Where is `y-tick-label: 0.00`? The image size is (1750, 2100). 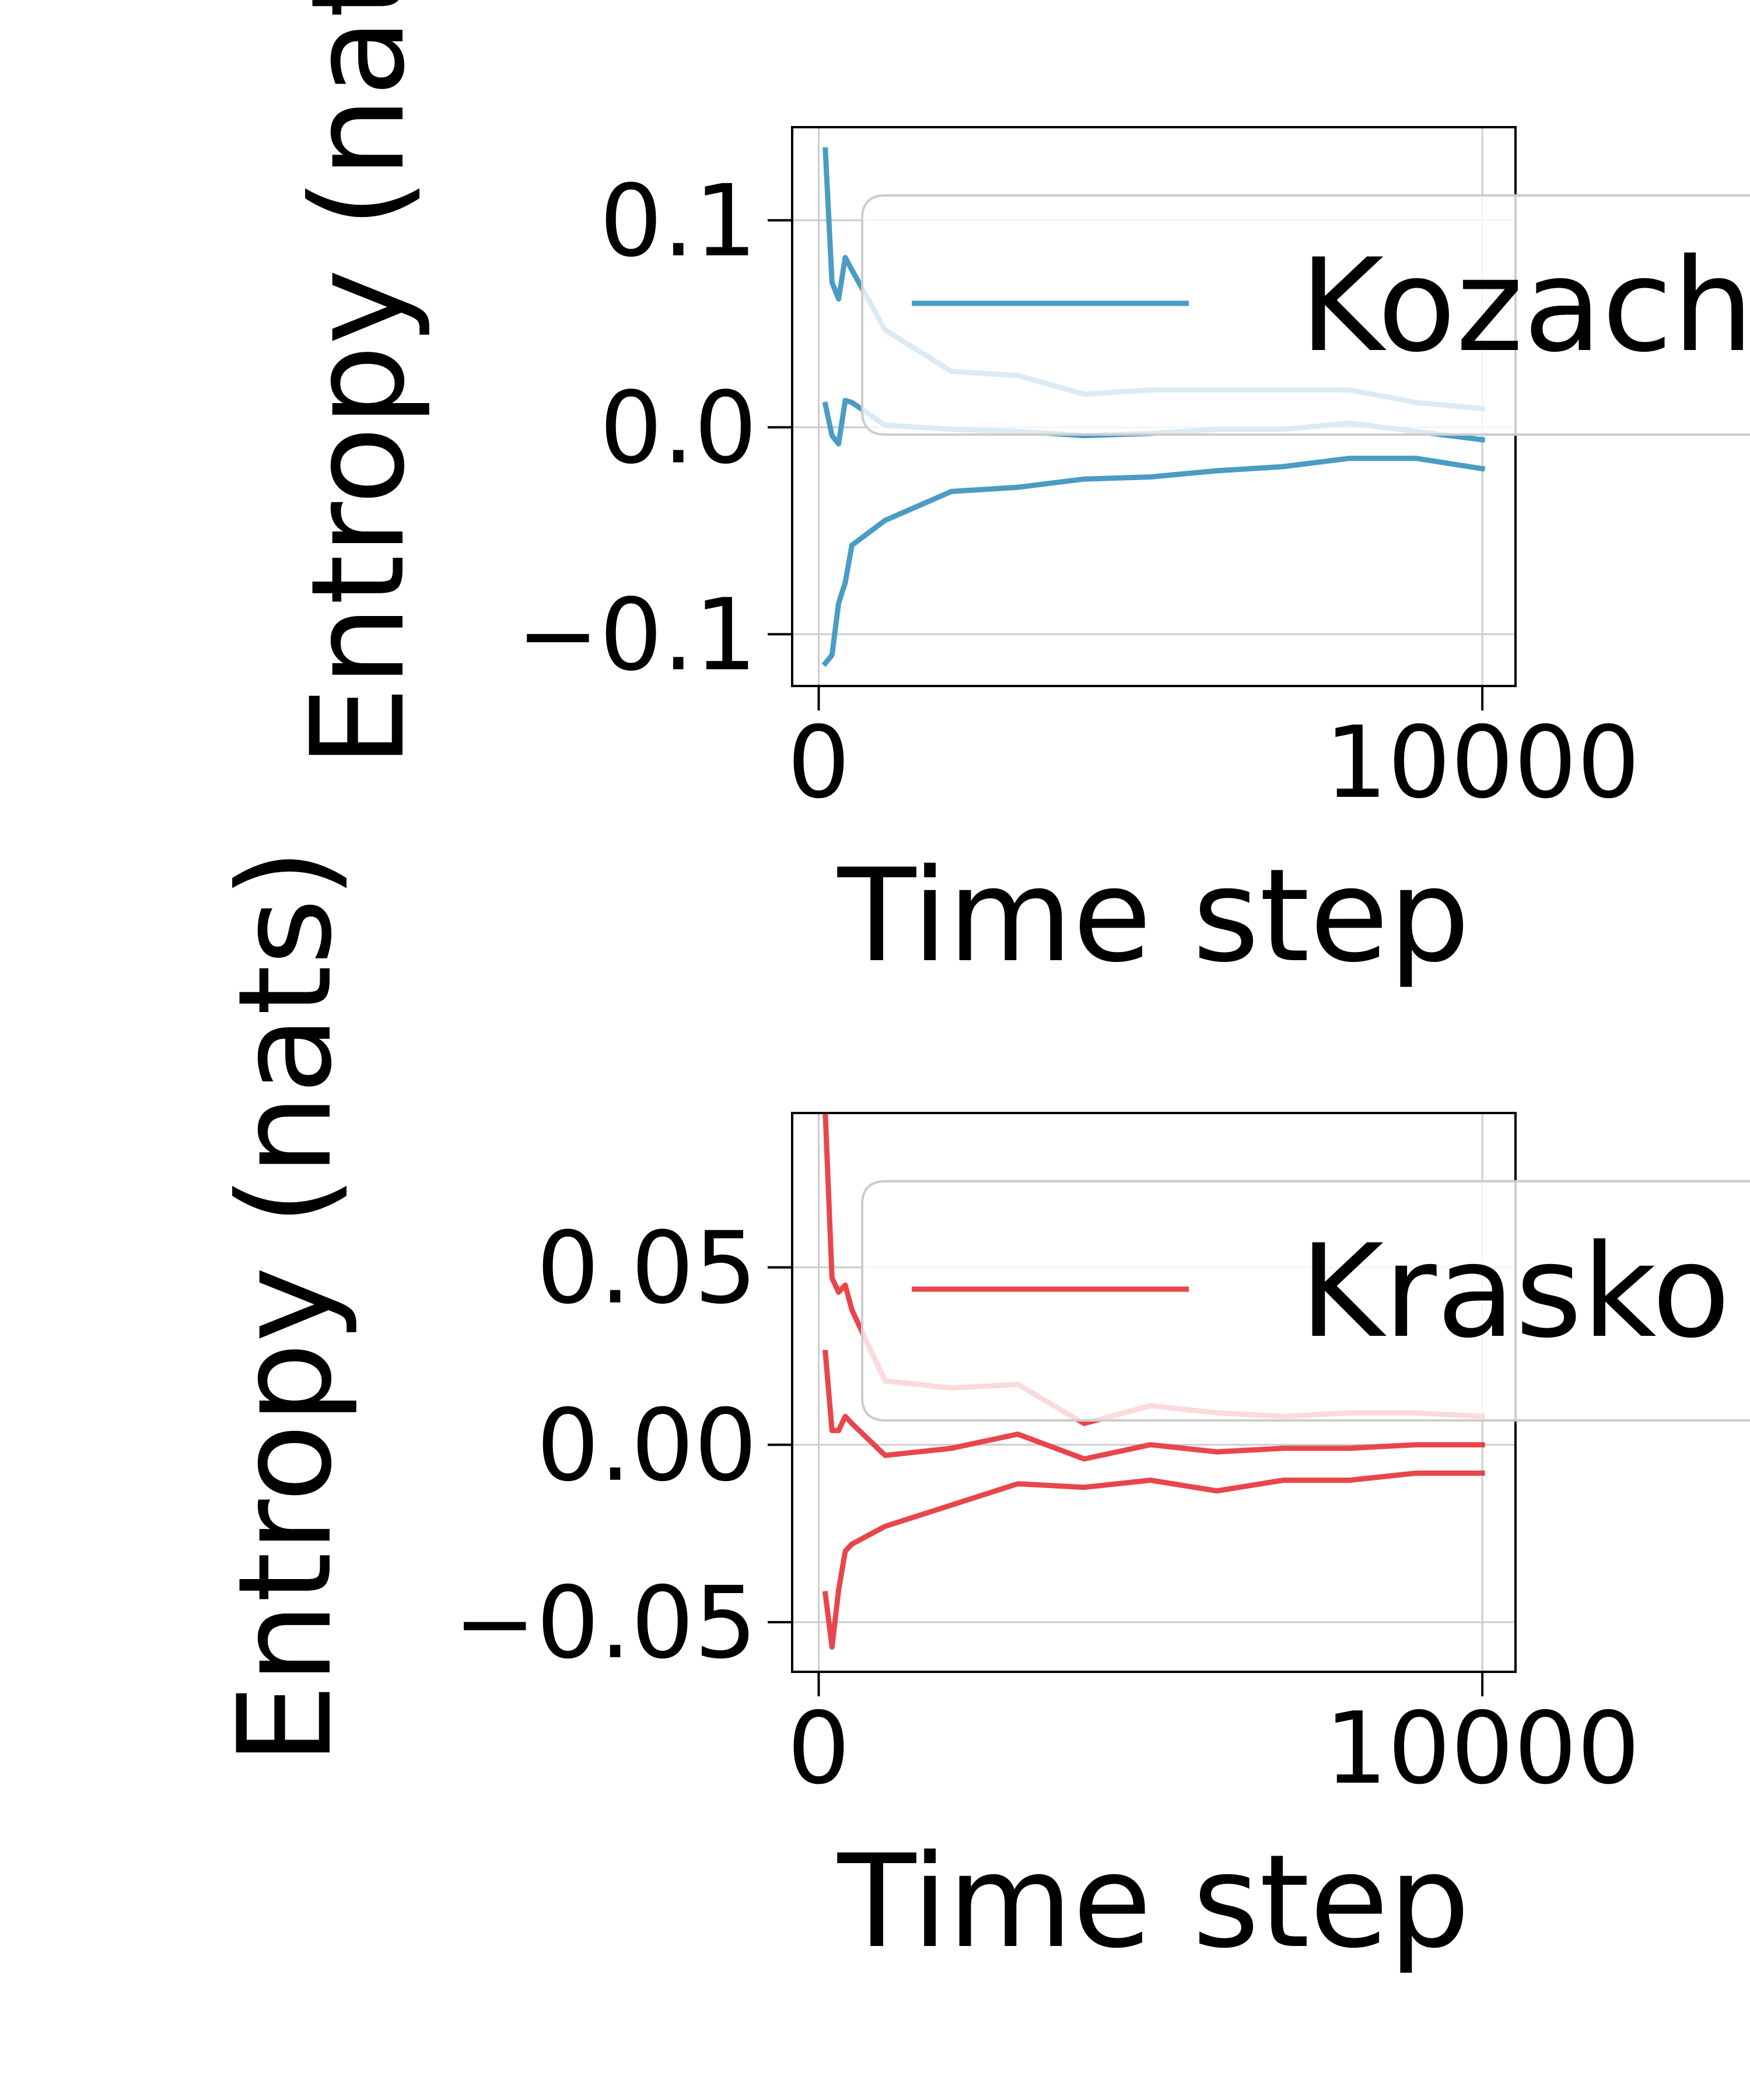
y-tick-label: 0.00 is located at coordinates (646, 1446).